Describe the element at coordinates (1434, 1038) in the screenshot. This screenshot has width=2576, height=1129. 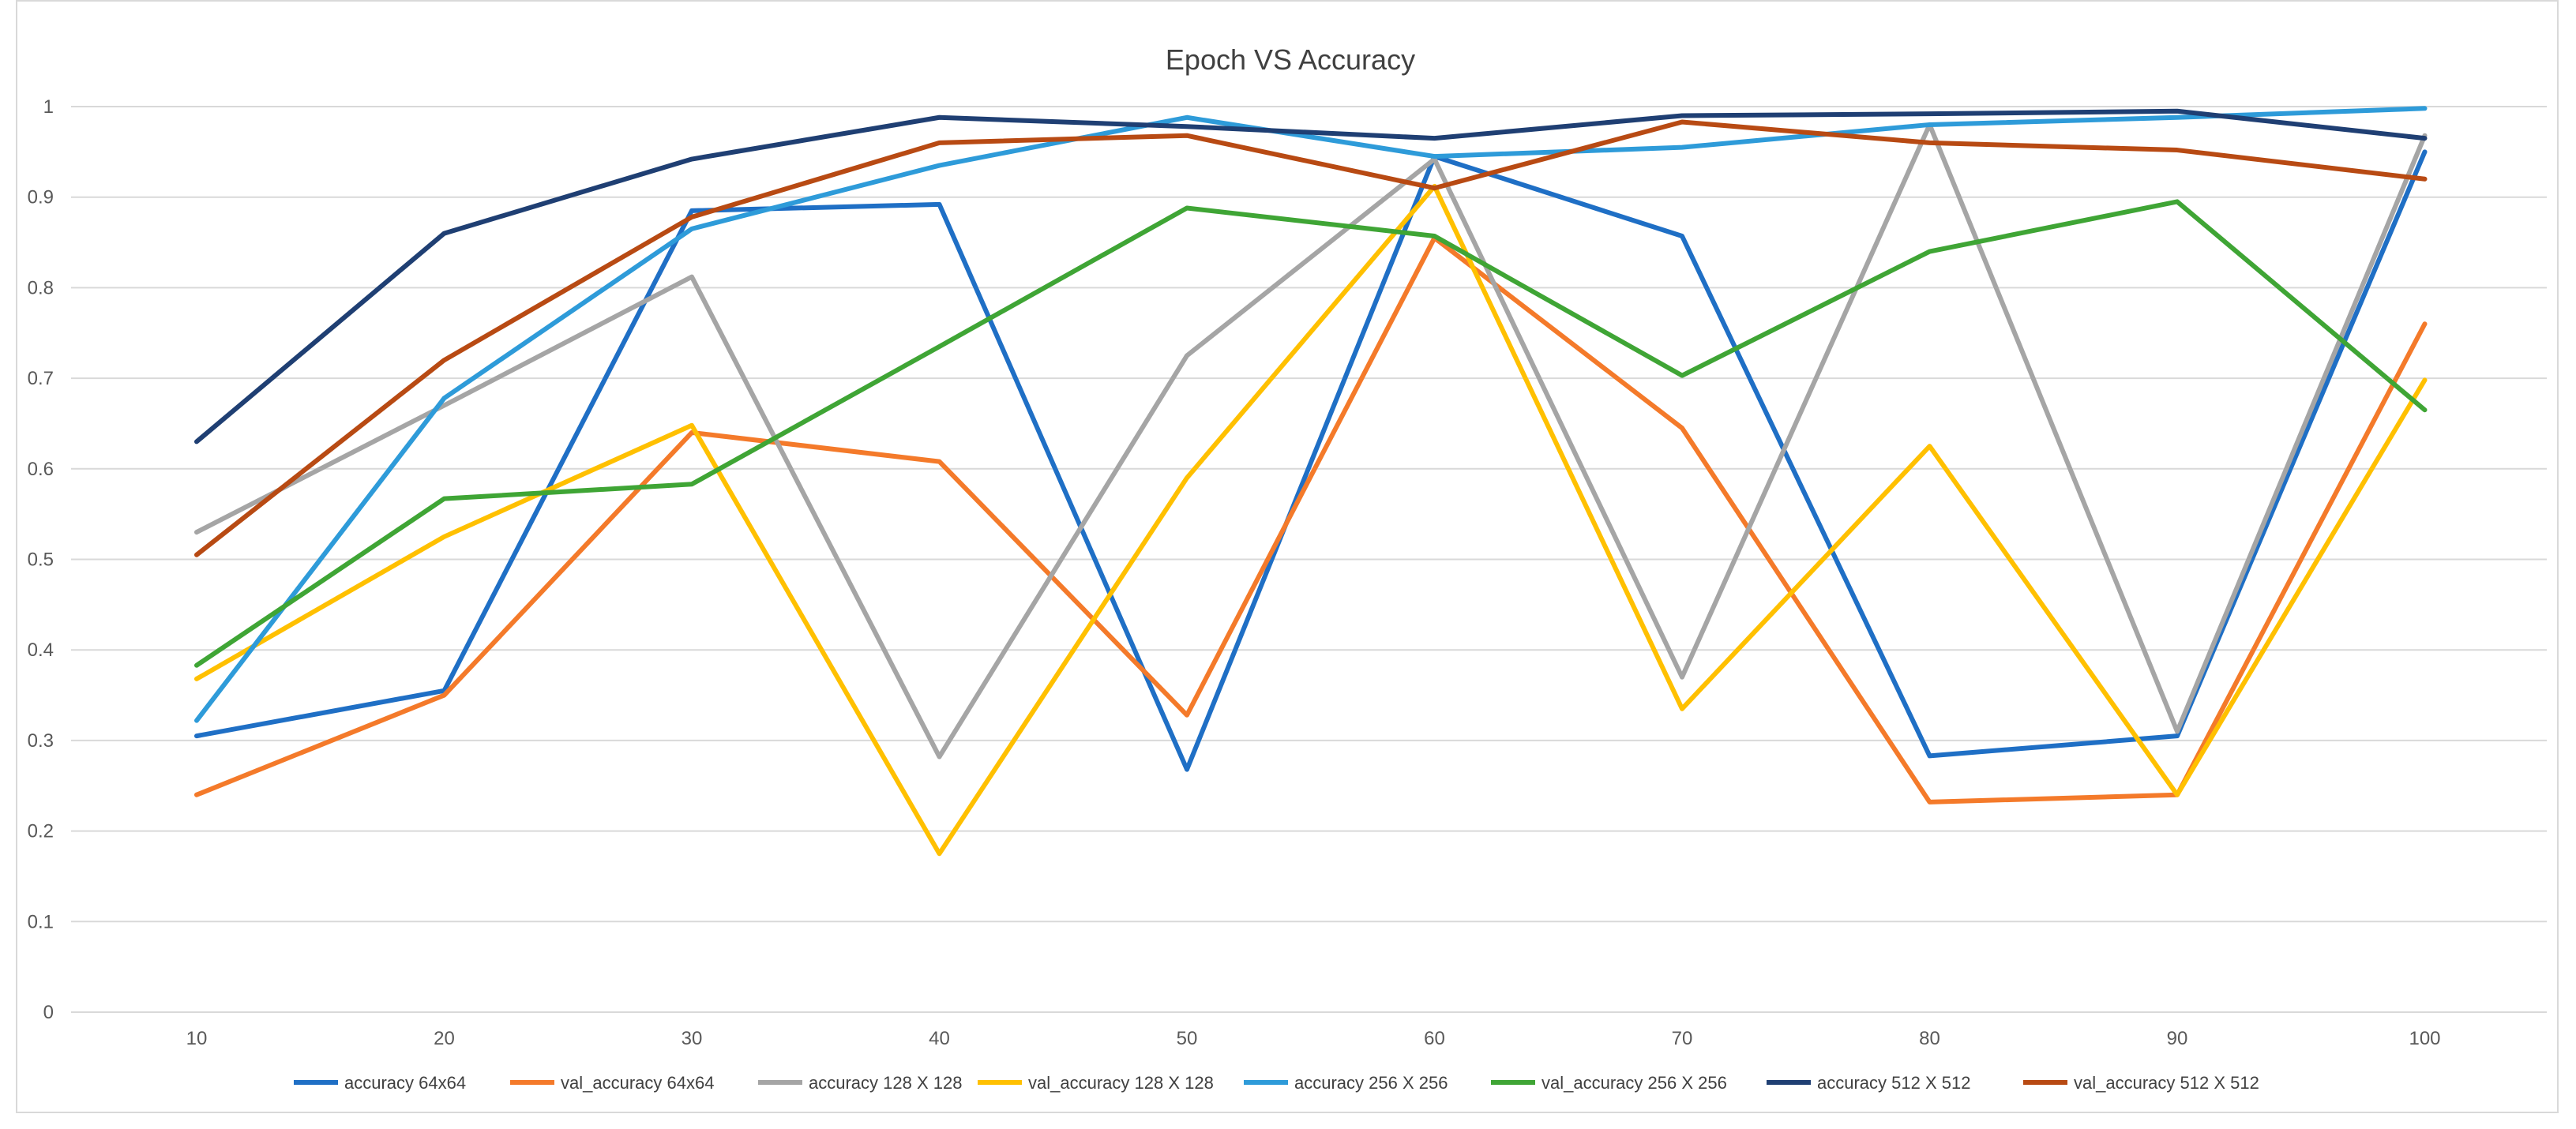
I see `x-tick-label: 60` at that location.